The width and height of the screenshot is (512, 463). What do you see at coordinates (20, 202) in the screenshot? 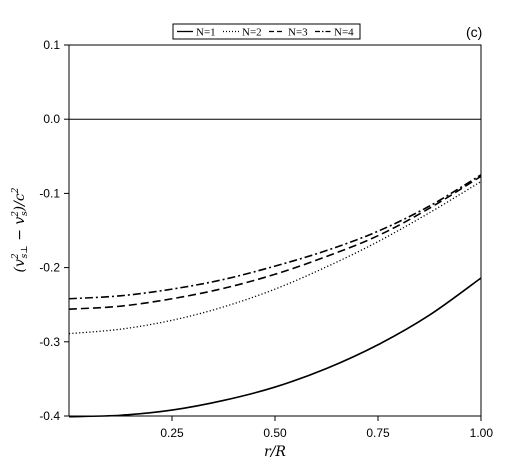
I see `y-axis-label-part: )/c` at bounding box center [20, 202].